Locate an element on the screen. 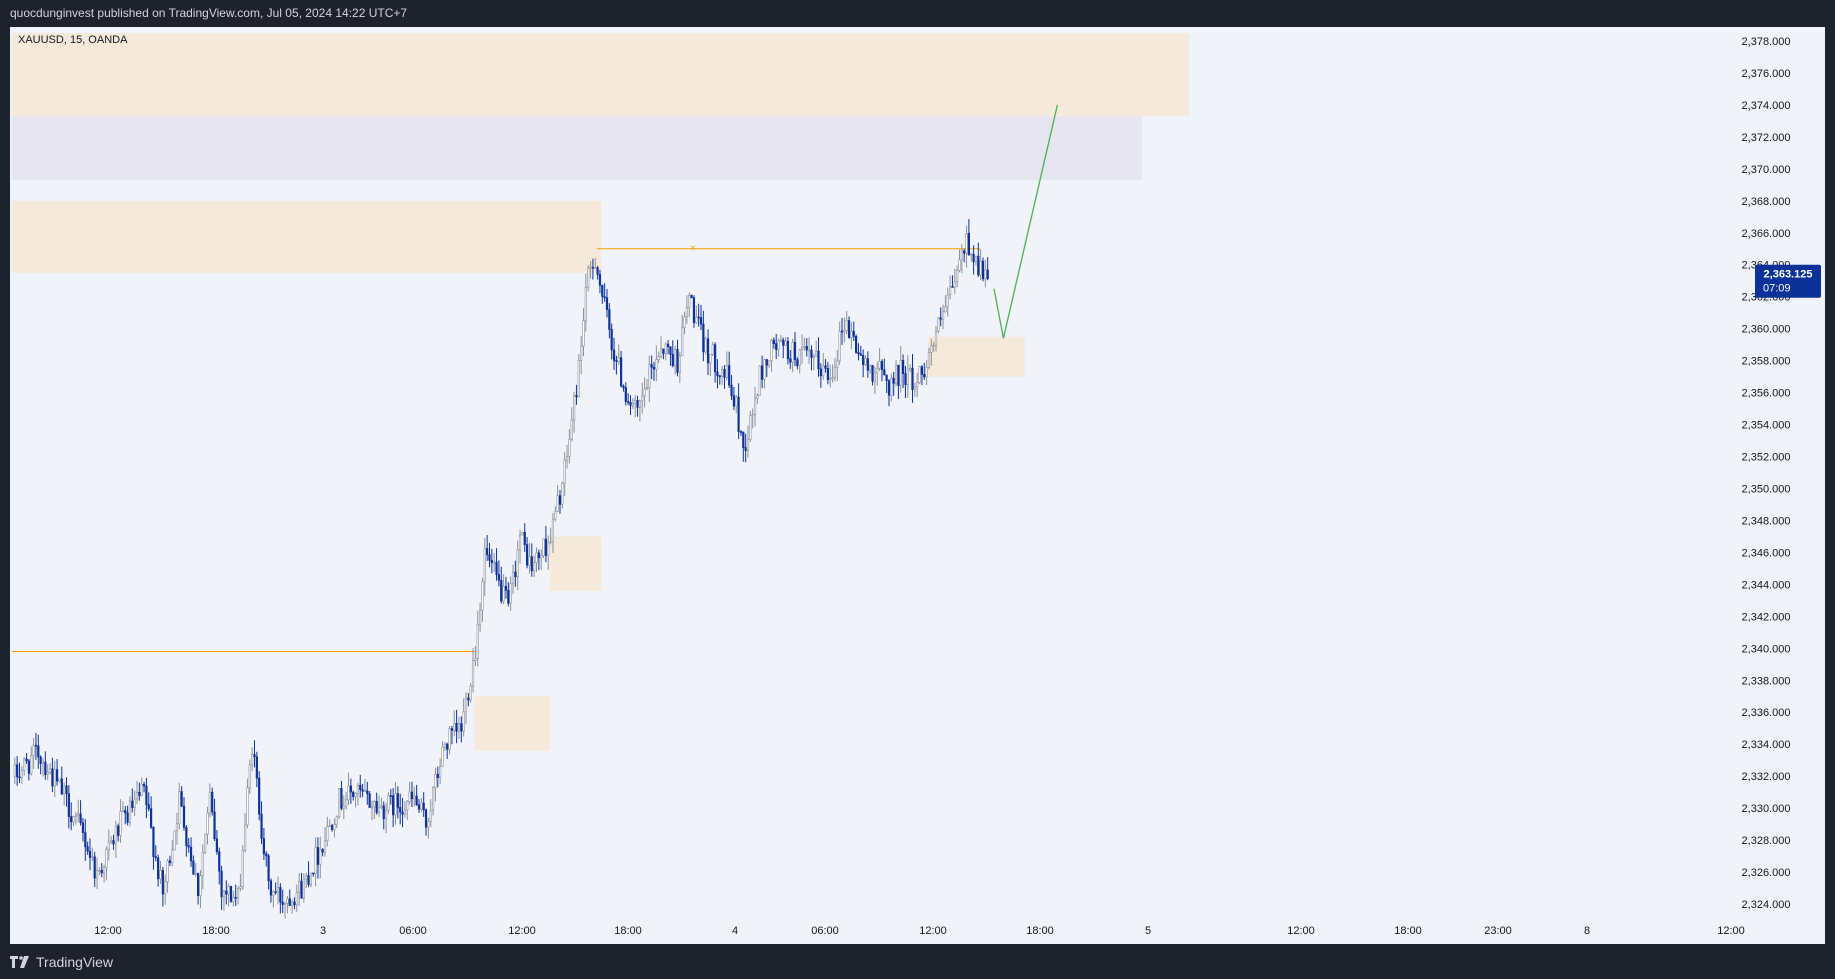 The height and width of the screenshot is (979, 1835). time-tick-label: 4 is located at coordinates (735, 931).